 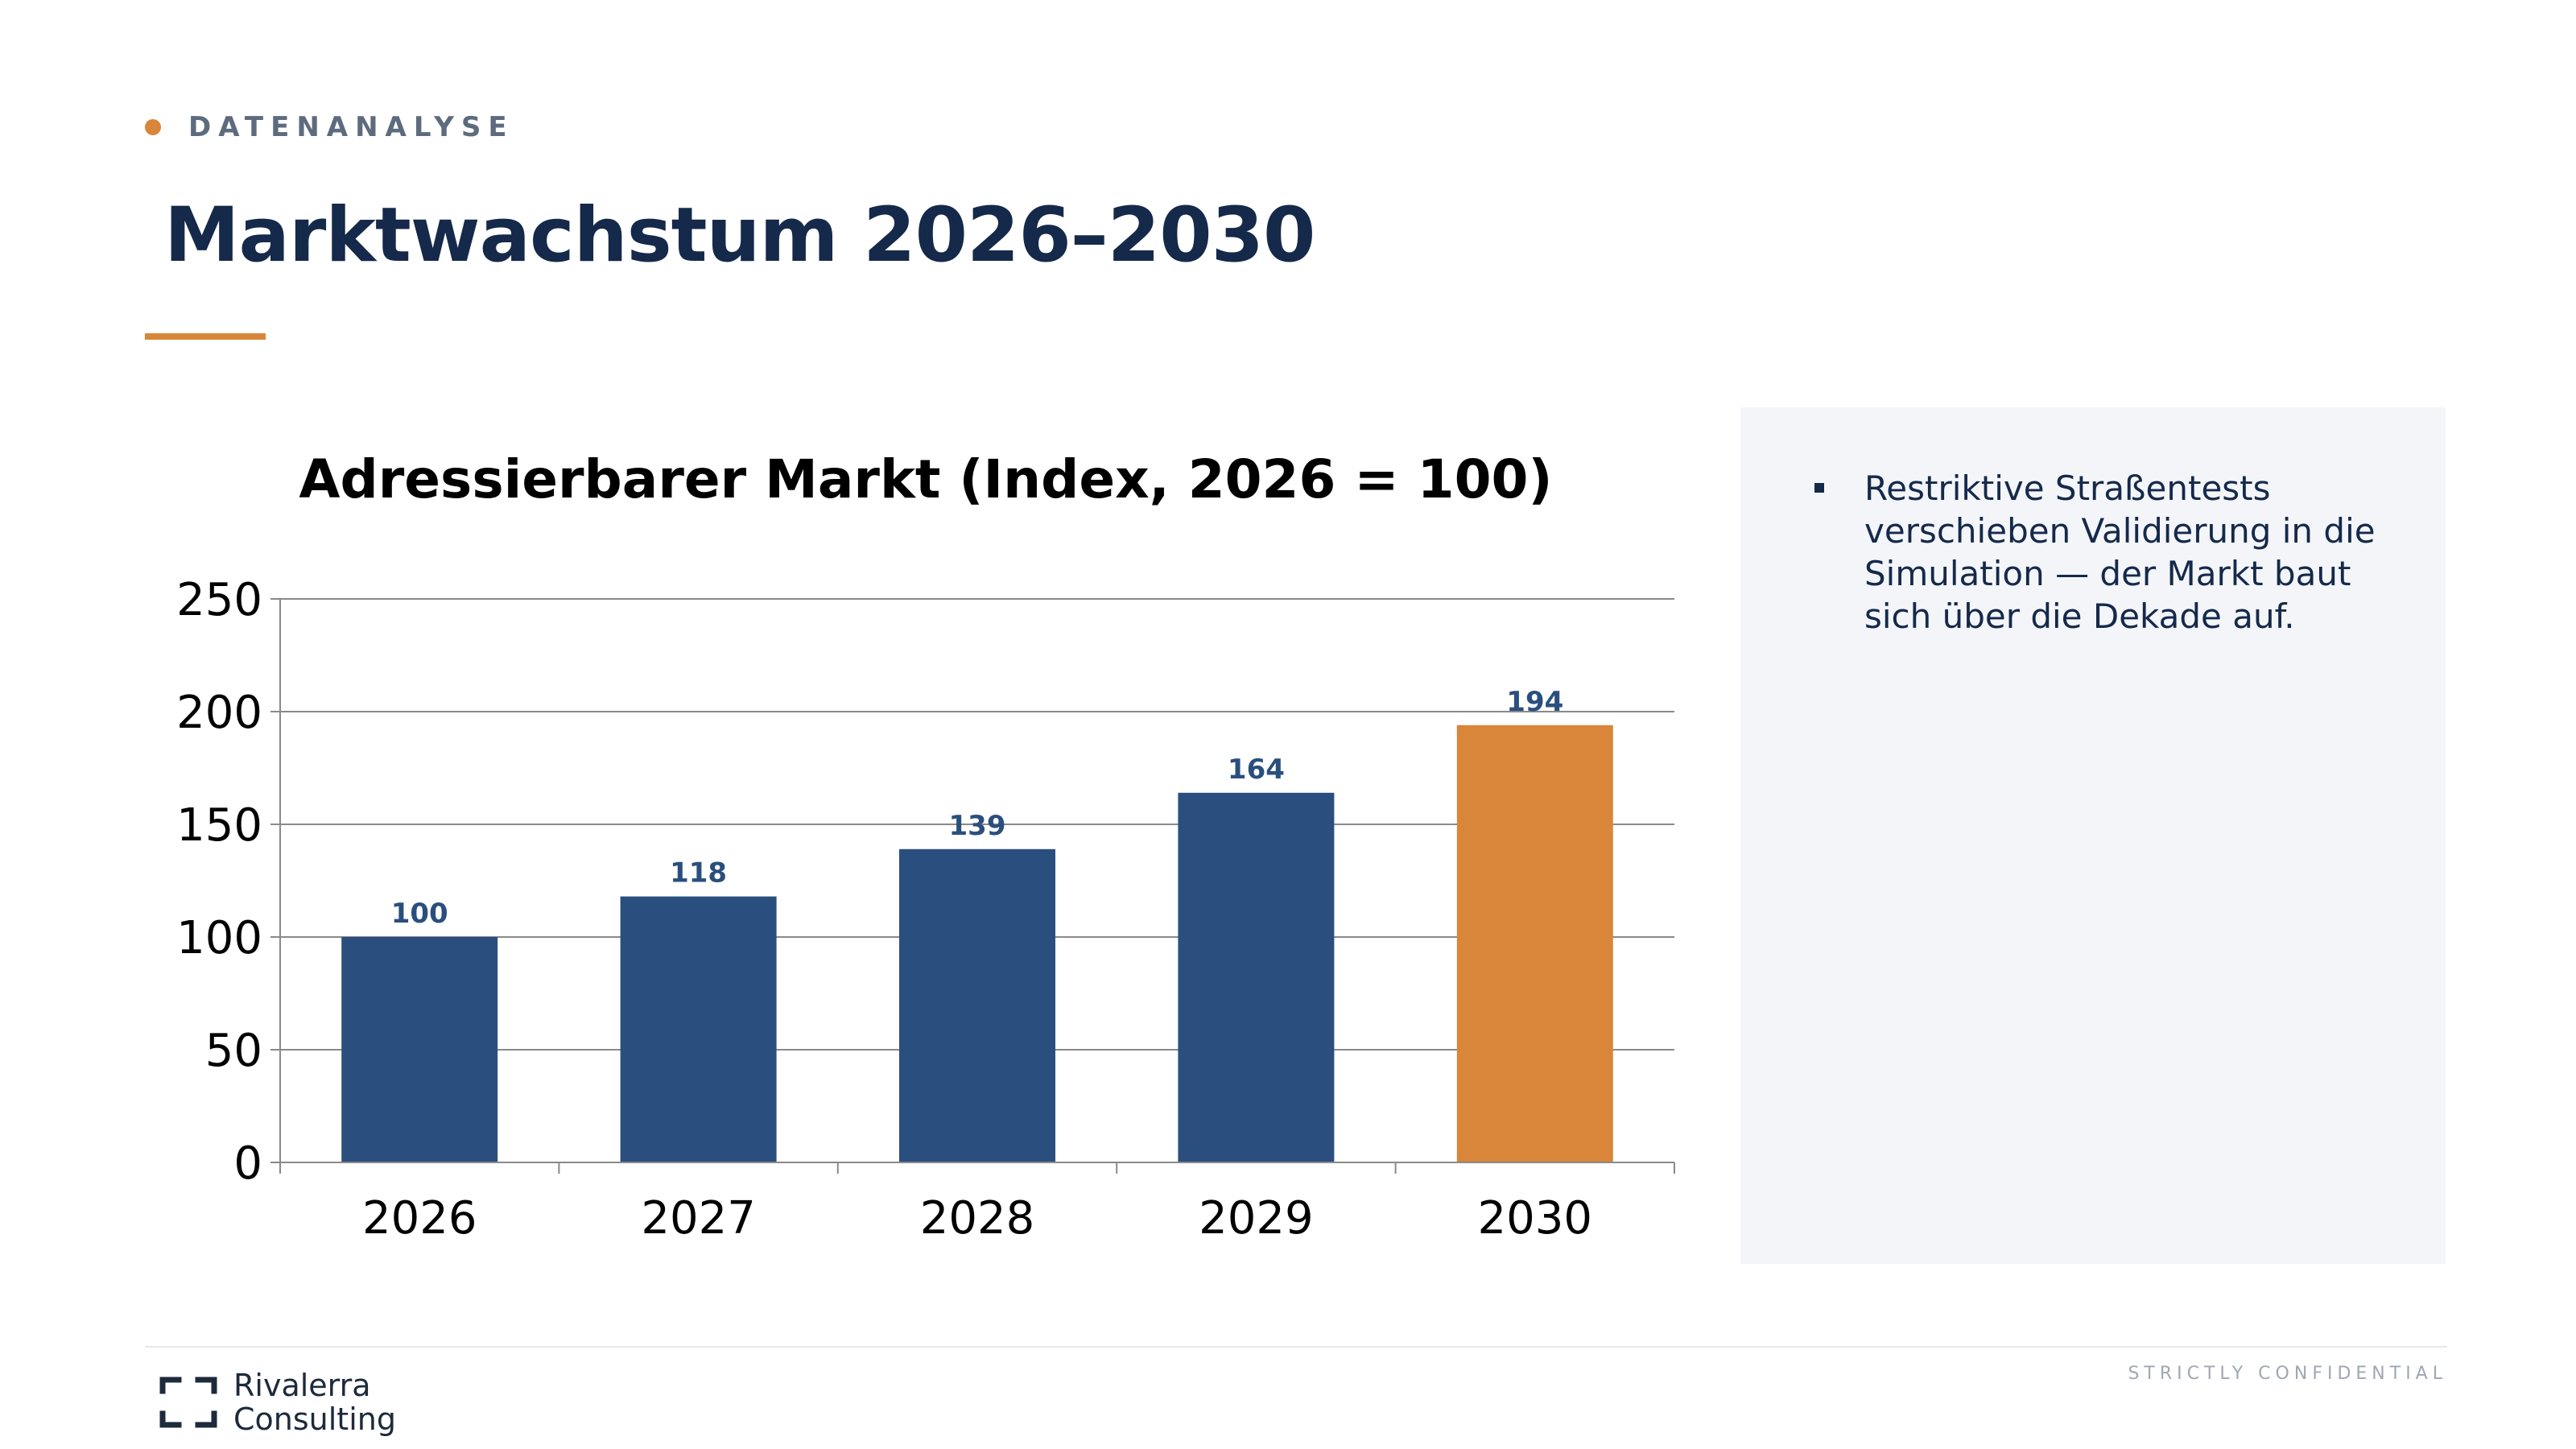 I want to click on data-label: 139, so click(x=977, y=826).